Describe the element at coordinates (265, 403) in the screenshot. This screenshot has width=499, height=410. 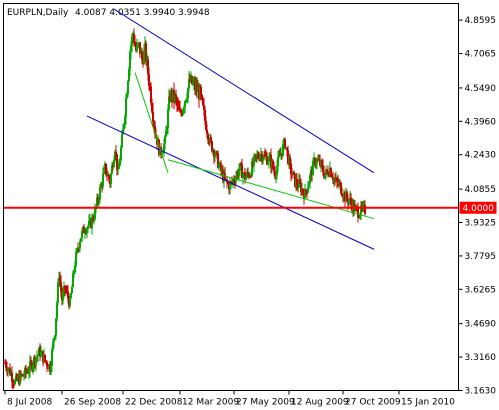
I see `time-tick-label: 27 May 2009` at that location.